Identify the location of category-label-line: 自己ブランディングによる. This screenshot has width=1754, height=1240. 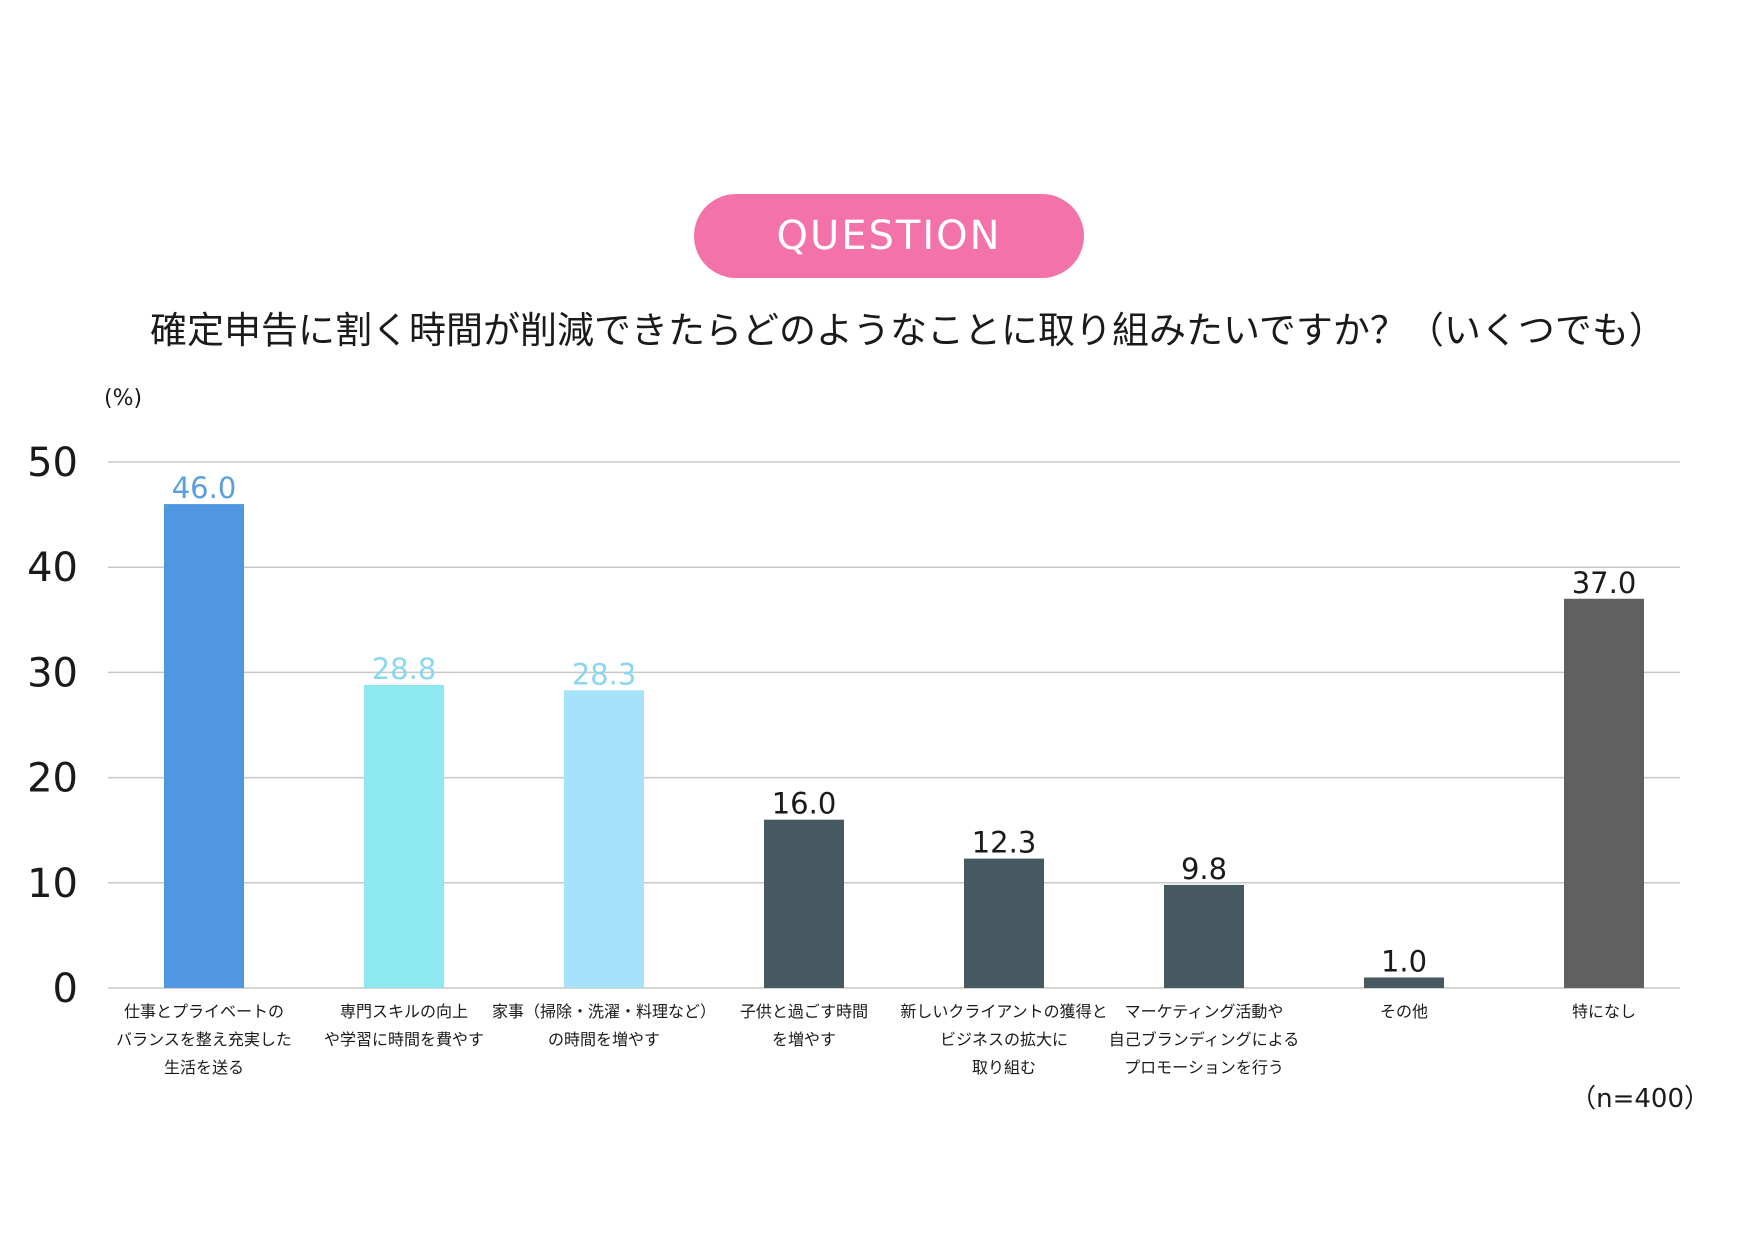
(1204, 1039).